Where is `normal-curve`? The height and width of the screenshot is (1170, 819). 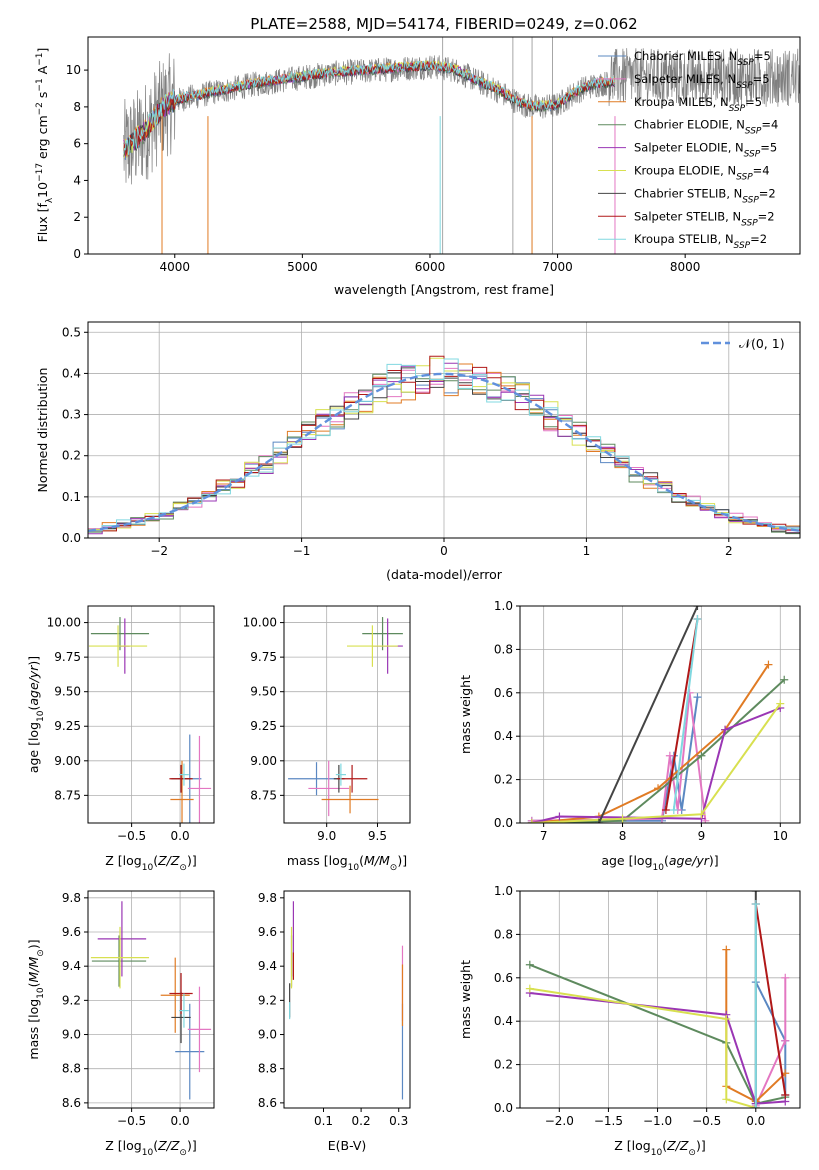
normal-curve is located at coordinates (444, 452).